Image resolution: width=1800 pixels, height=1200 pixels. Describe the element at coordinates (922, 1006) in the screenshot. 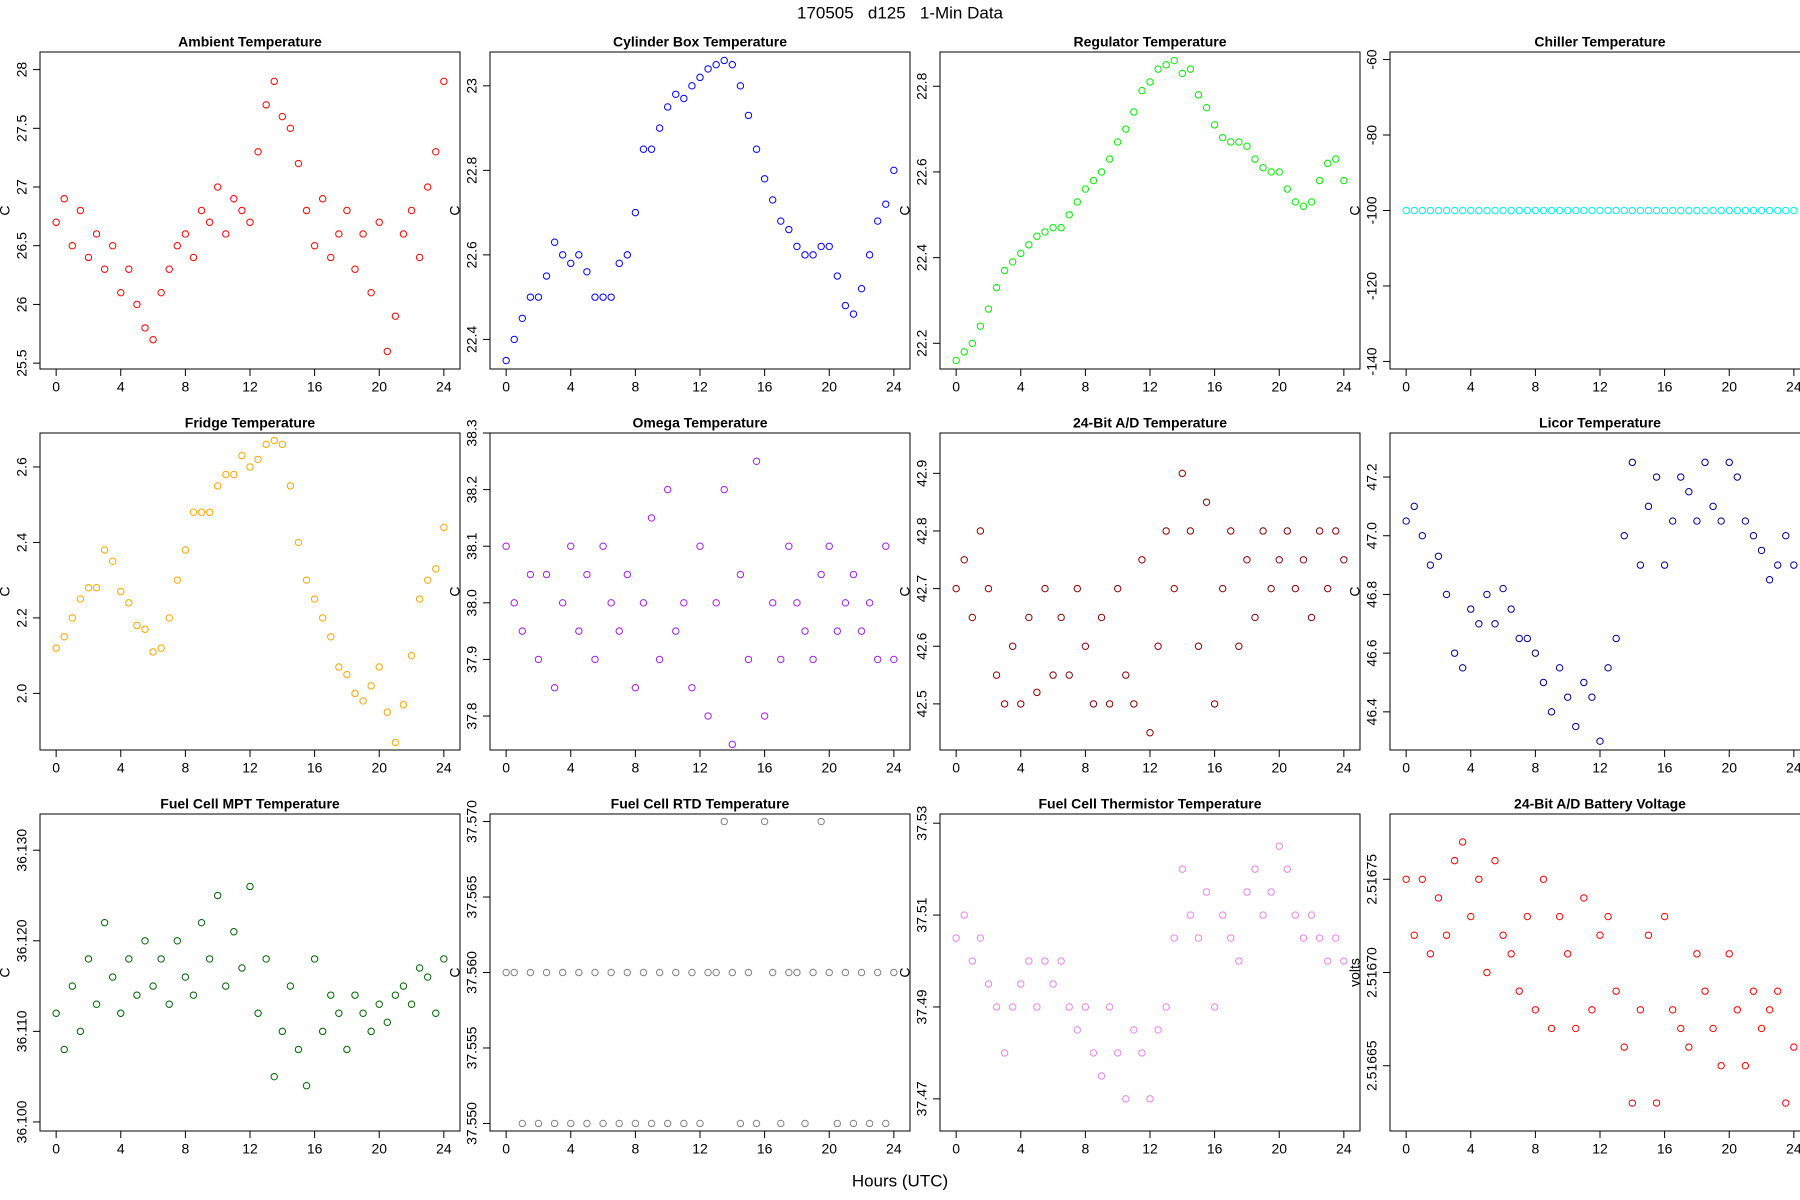

I see `y-tick-label: 37.49` at that location.